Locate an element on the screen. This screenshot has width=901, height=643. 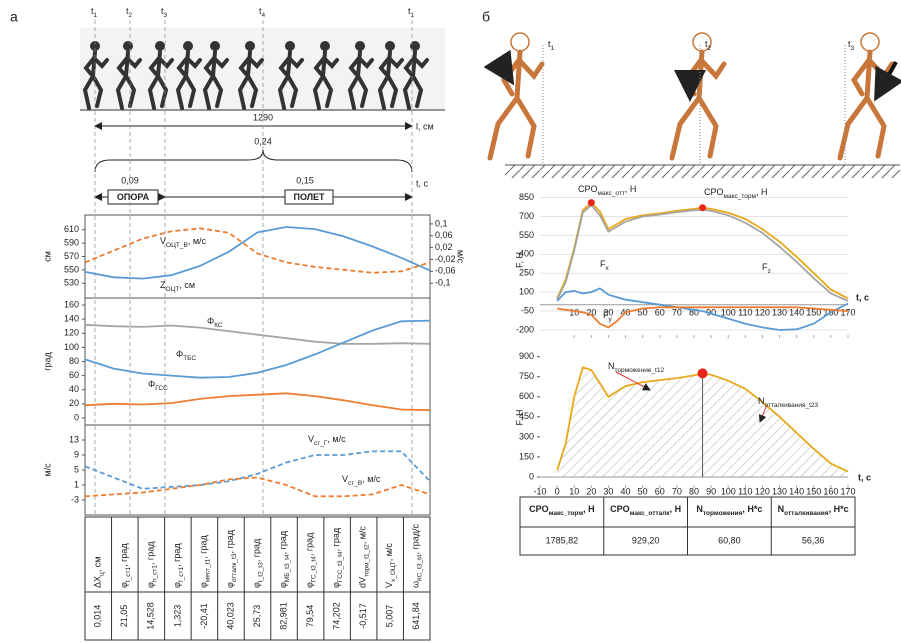
y-tick-label: 13 is located at coordinates (74, 439).